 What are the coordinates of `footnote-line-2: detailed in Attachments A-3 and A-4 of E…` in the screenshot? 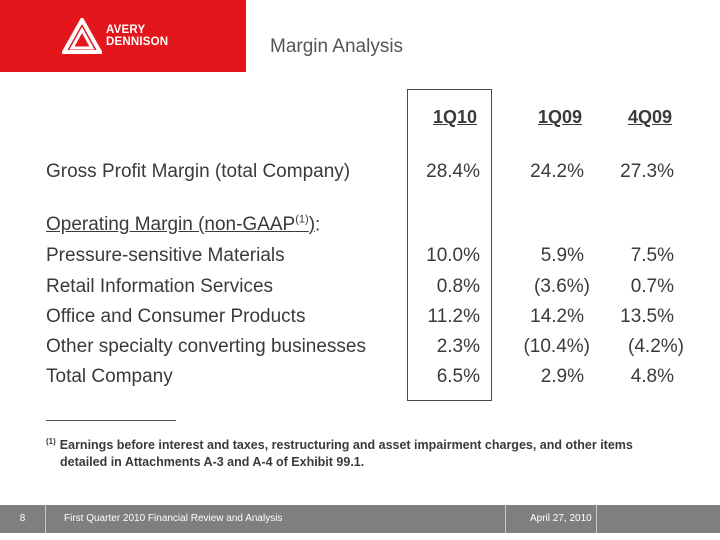 It's located at (212, 462).